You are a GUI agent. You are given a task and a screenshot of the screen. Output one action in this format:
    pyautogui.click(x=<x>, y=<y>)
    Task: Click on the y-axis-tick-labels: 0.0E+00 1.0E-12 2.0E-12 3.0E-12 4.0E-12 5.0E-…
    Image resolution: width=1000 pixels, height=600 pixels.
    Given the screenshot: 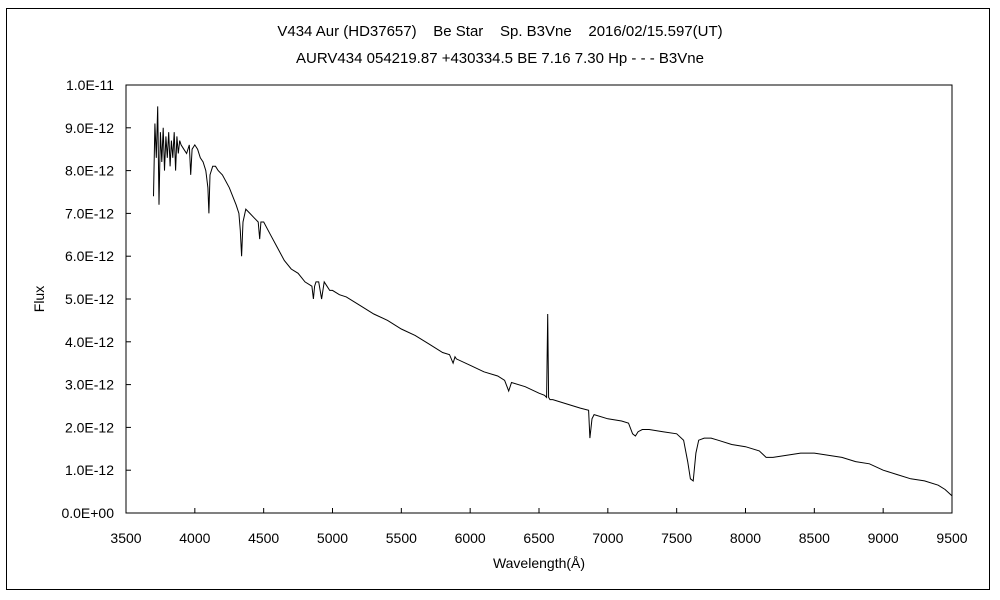 What is the action you would take?
    pyautogui.click(x=87, y=299)
    